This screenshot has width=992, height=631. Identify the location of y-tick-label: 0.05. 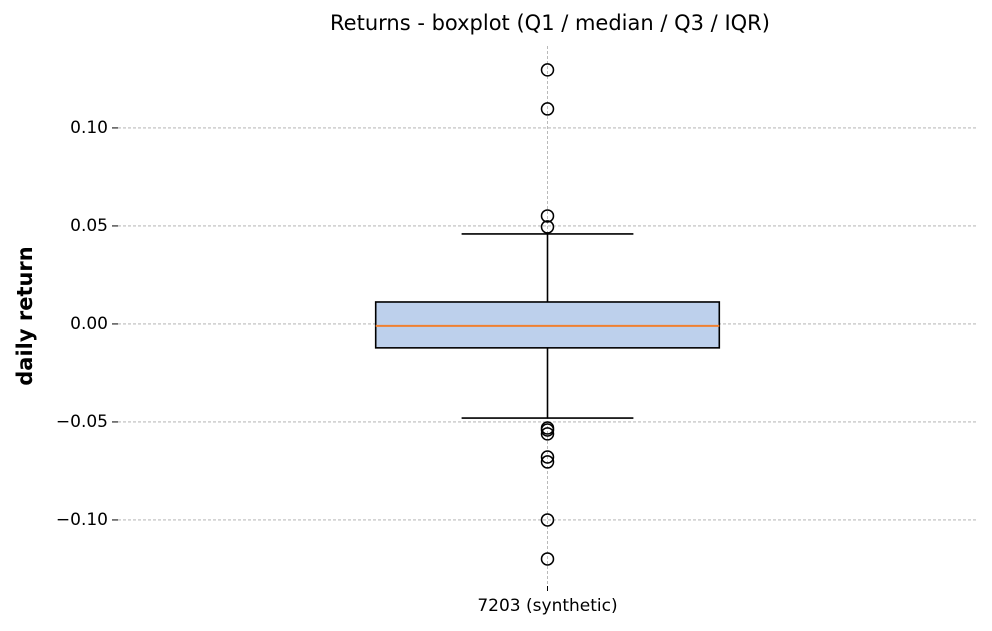
(89, 226).